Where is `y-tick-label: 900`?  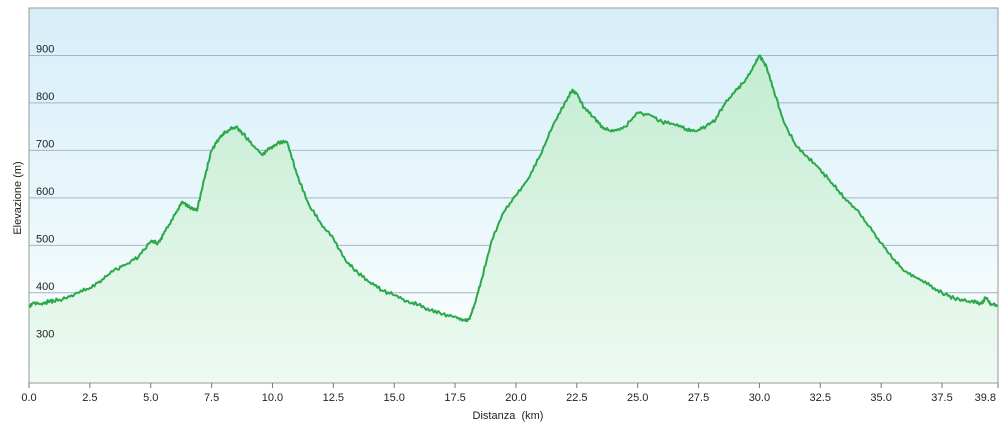 y-tick-label: 900 is located at coordinates (45, 49).